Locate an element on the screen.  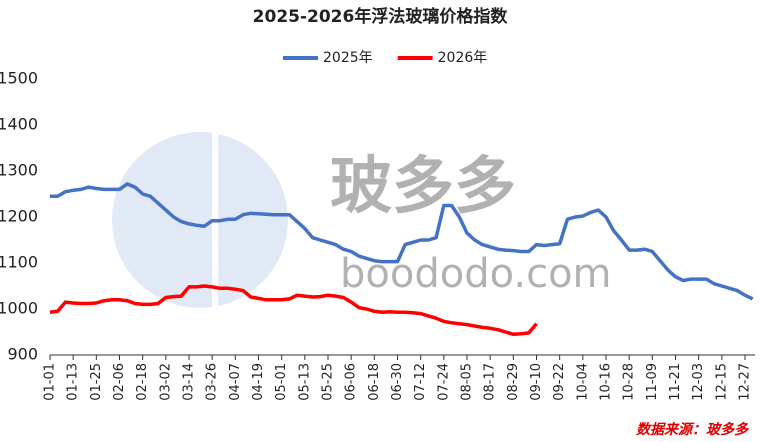
x-tick-label: 12-15 is located at coordinates (721, 382).